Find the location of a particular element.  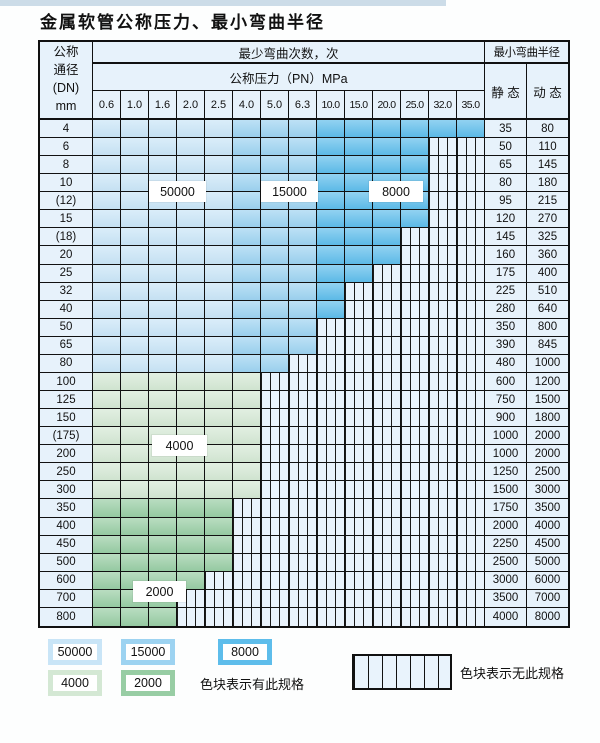

legend-swatch-label: 15000 is located at coordinates (148, 652).